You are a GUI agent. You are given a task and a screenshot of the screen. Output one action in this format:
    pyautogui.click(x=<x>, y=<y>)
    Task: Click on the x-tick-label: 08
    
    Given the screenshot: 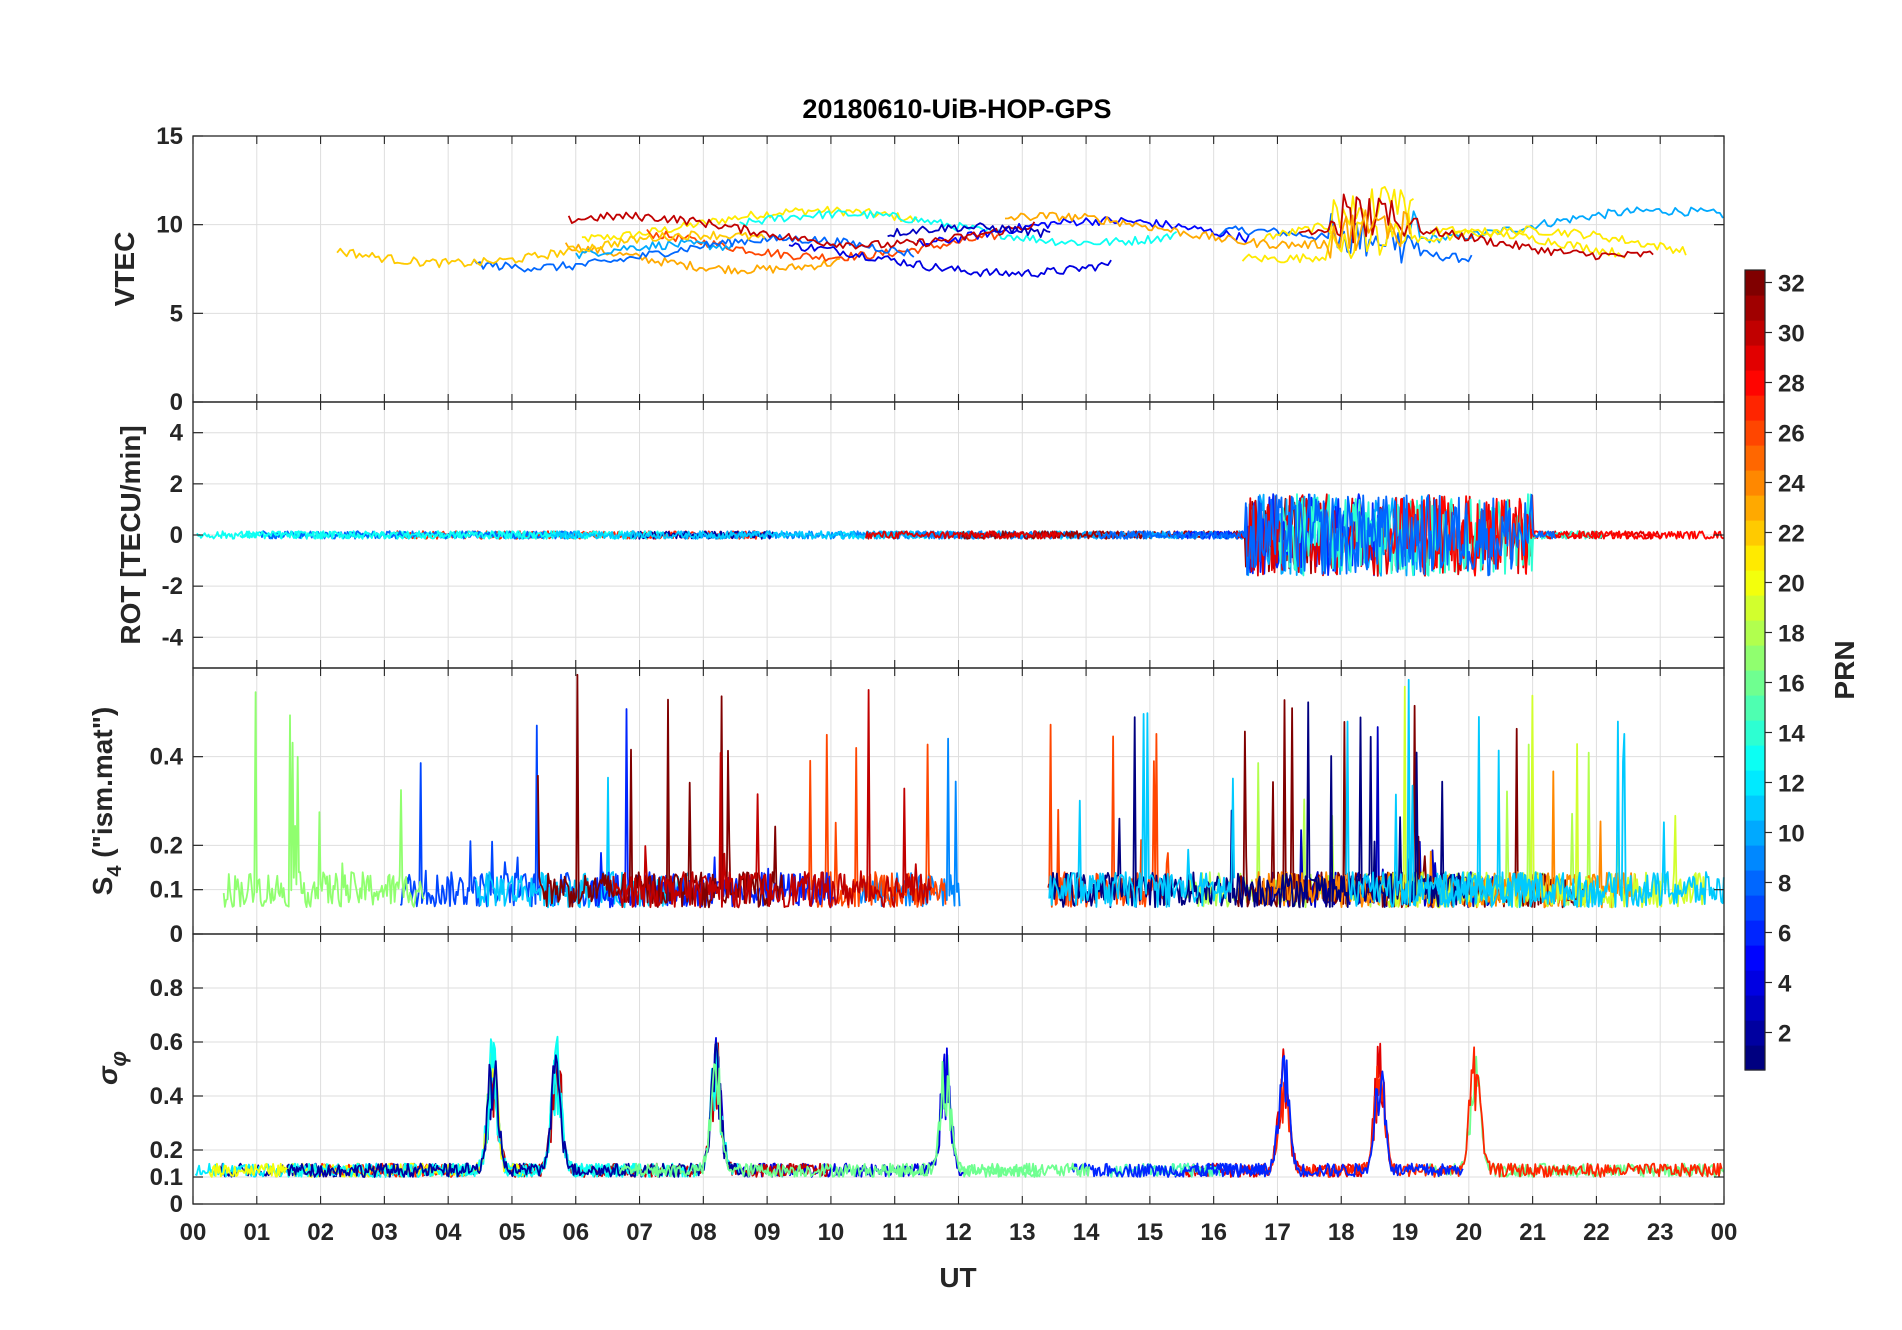 What is the action you would take?
    pyautogui.click(x=703, y=1232)
    